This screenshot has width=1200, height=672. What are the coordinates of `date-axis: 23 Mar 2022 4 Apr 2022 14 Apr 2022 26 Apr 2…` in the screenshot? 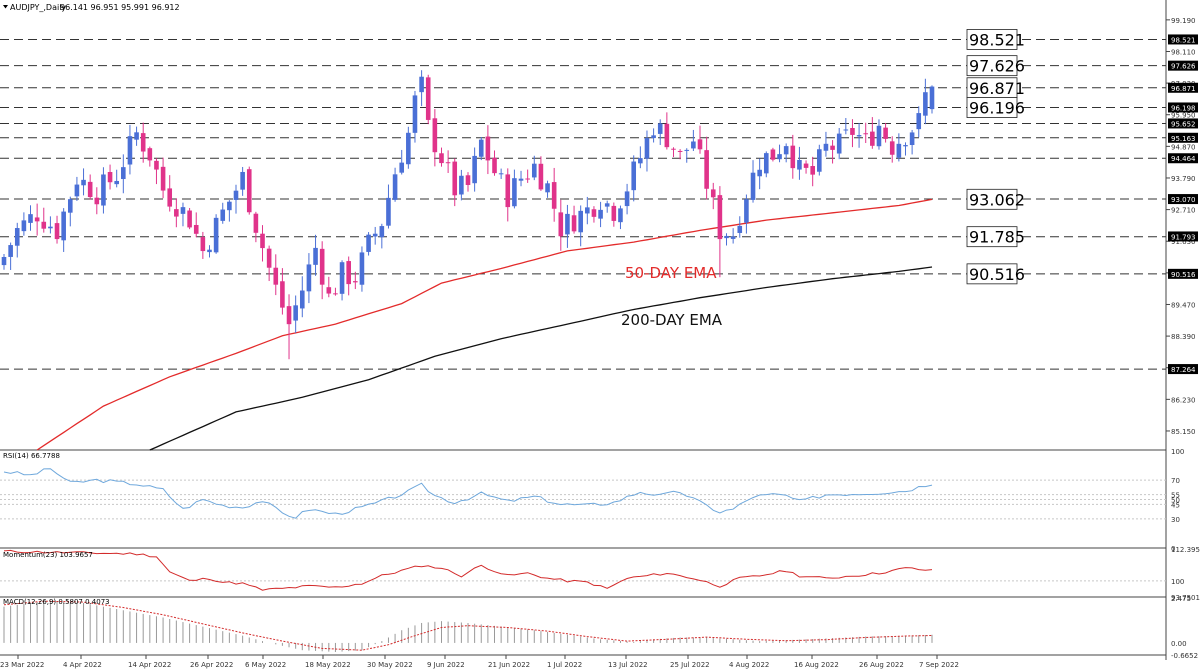 It's located at (479, 662).